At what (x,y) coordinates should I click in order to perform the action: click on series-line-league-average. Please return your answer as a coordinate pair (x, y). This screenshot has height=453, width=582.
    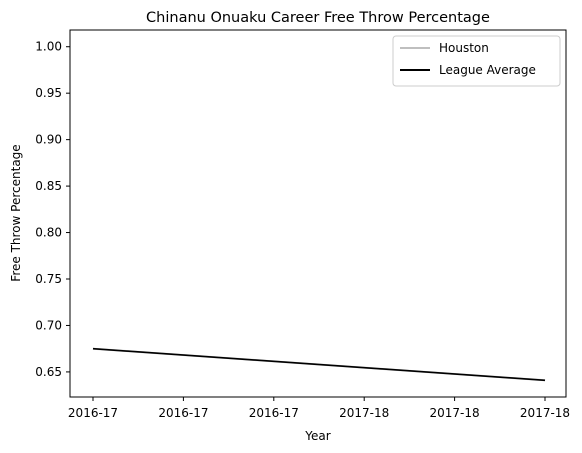
    Looking at the image, I should click on (319, 364).